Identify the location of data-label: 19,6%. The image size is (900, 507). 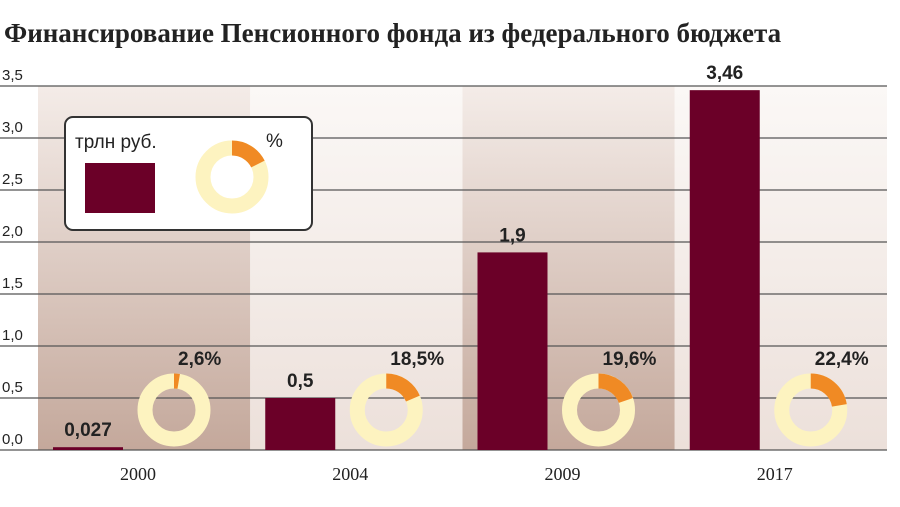
(630, 359).